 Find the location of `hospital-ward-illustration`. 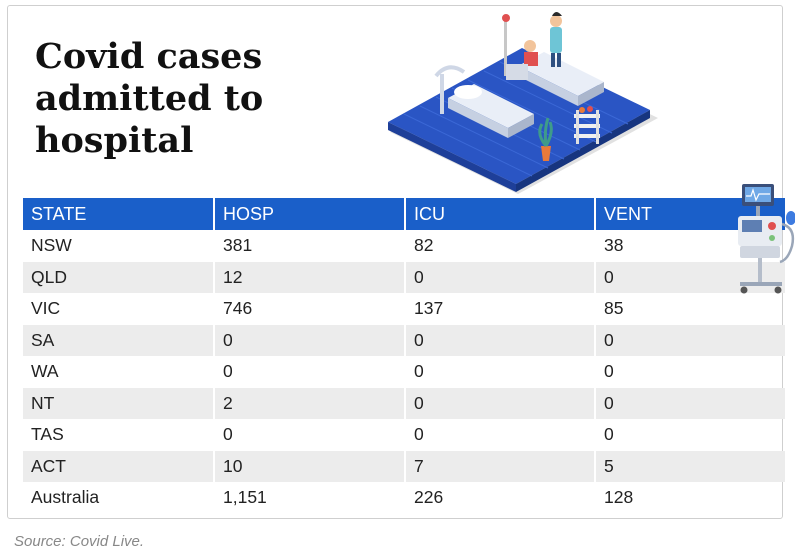

hospital-ward-illustration is located at coordinates (523, 103).